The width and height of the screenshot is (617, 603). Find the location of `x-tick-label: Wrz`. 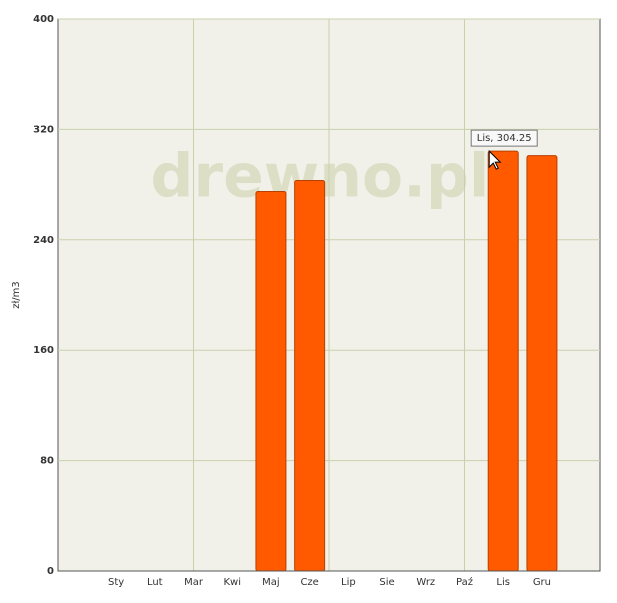

x-tick-label: Wrz is located at coordinates (425, 582).